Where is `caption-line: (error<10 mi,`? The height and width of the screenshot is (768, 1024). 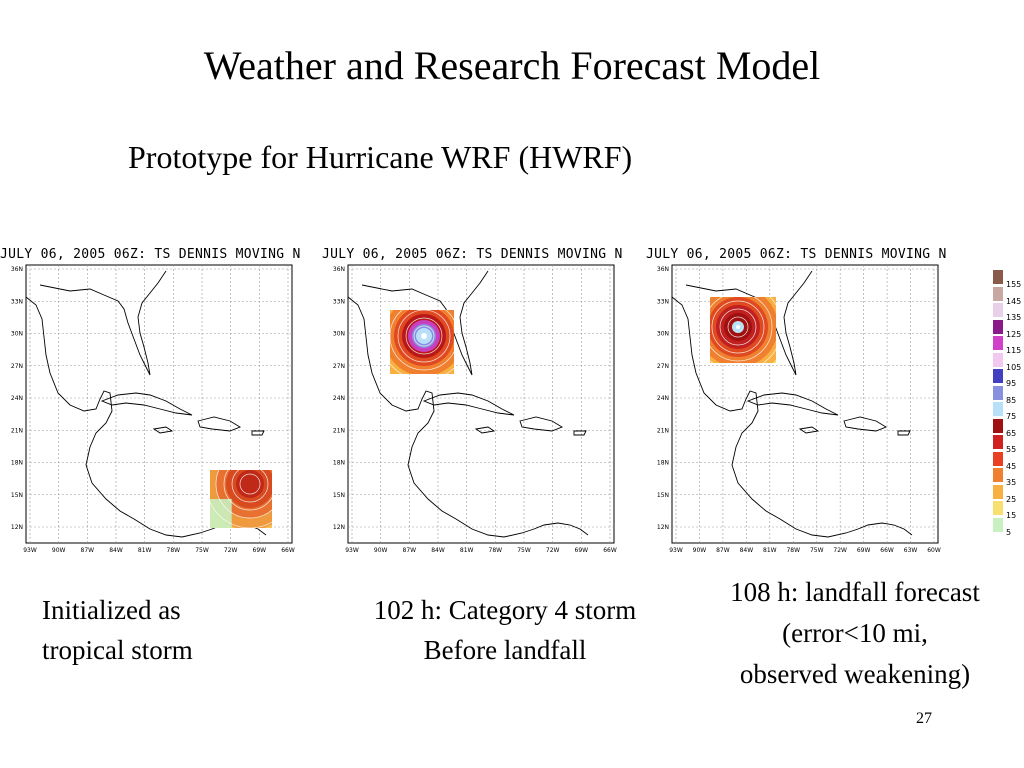 caption-line: (error<10 mi, is located at coordinates (855, 633).